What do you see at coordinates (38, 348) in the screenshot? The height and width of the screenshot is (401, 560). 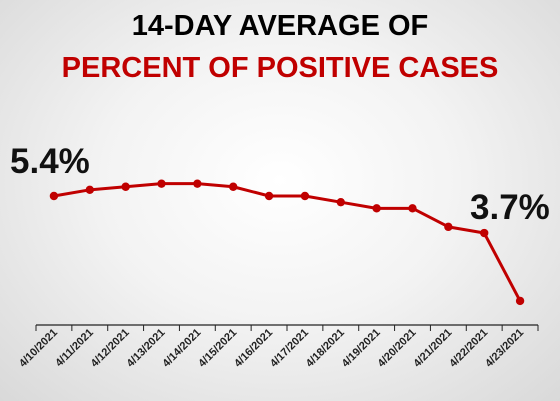 I see `x-tick-label: 4/10/2021` at bounding box center [38, 348].